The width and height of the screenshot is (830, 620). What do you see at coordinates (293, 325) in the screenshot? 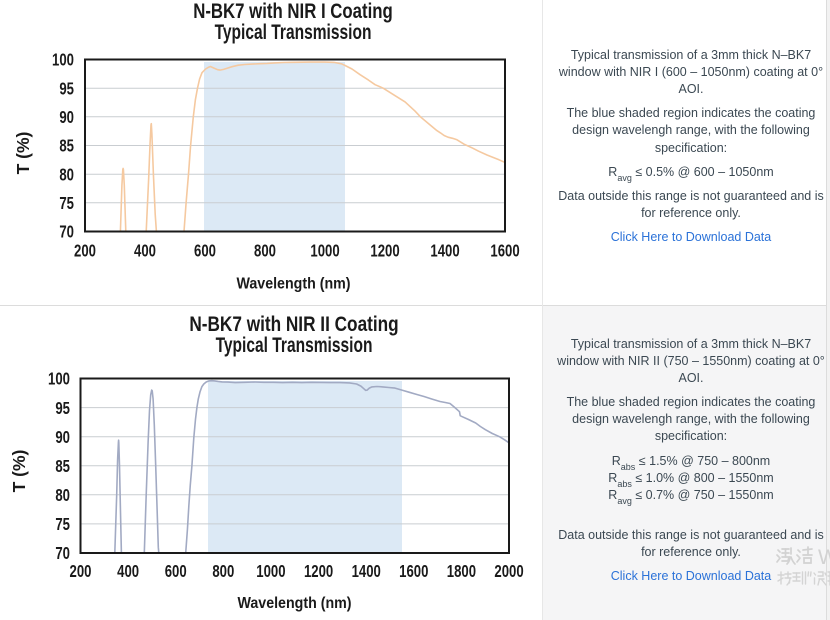
I see `svg-text: N-BK7 with NIR II Coating` at bounding box center [293, 325].